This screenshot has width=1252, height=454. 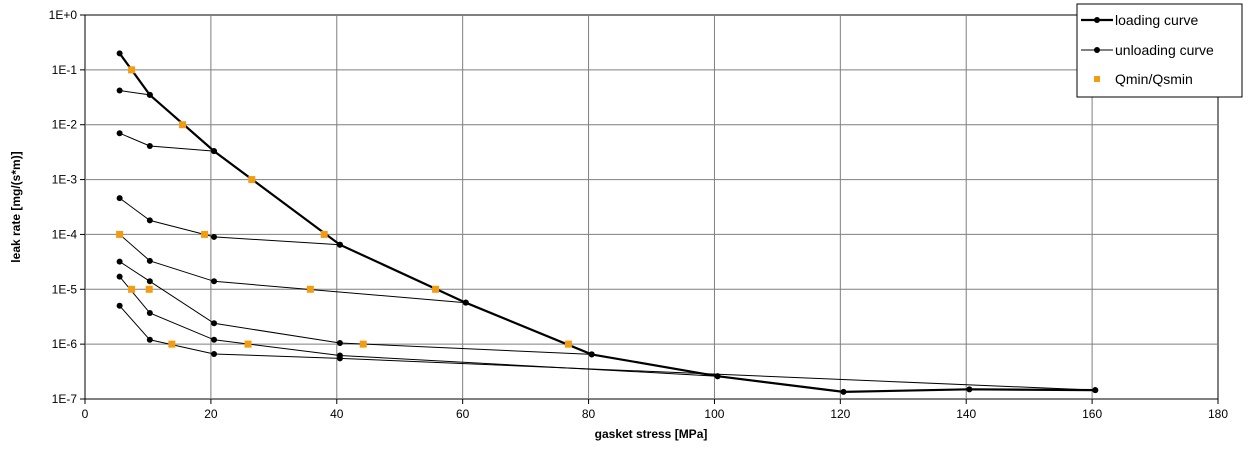 What do you see at coordinates (1092, 414) in the screenshot?
I see `x-tick-label: 160` at bounding box center [1092, 414].